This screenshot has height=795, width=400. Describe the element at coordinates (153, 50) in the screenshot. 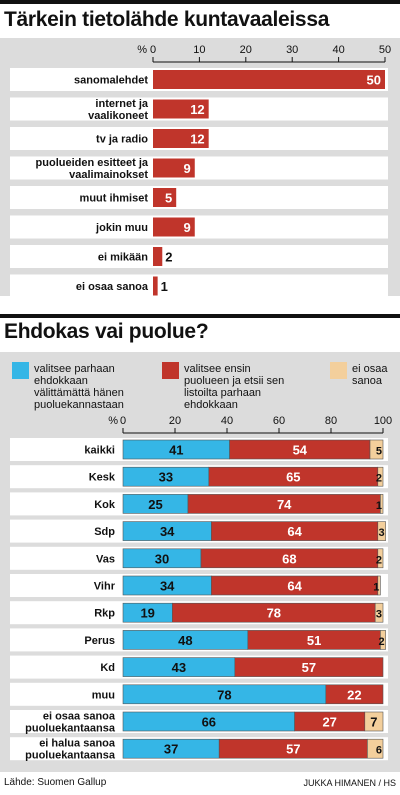

I see `chart1-tick-label: 0` at that location.